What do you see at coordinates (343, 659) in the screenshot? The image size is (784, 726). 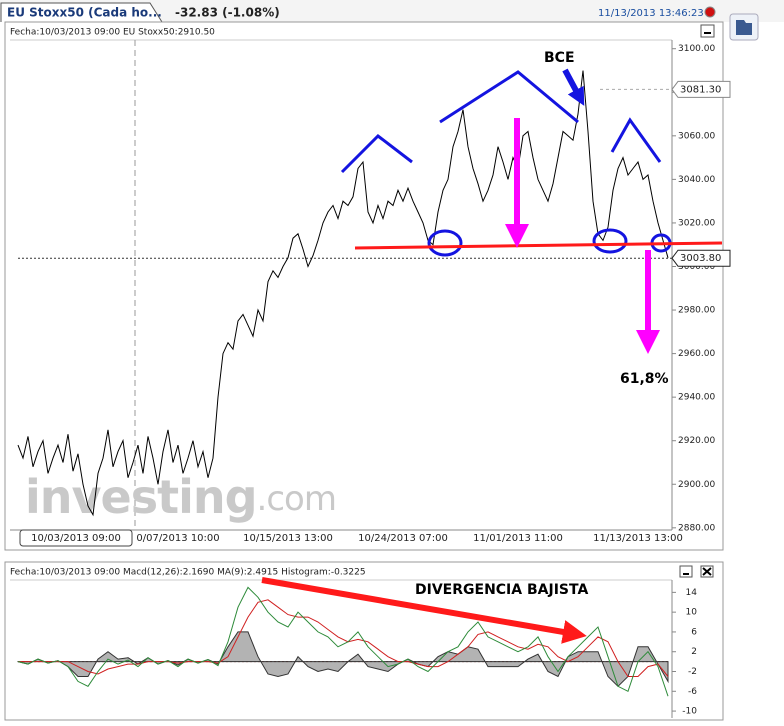 I see `histogram-area` at bounding box center [343, 659].